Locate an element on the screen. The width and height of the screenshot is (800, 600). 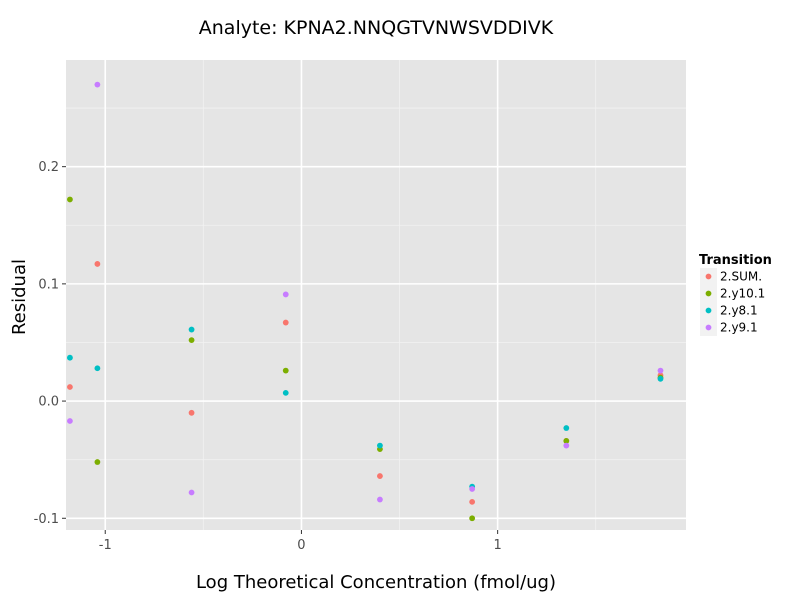
legend-title: Transition is located at coordinates (735, 260).